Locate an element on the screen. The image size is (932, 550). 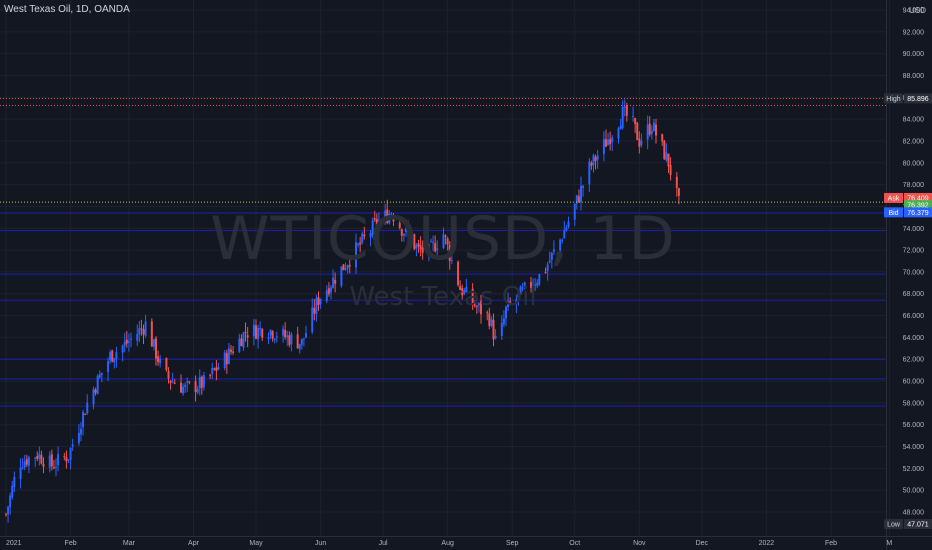
last-price-tag-value-box is located at coordinates (918, 205).